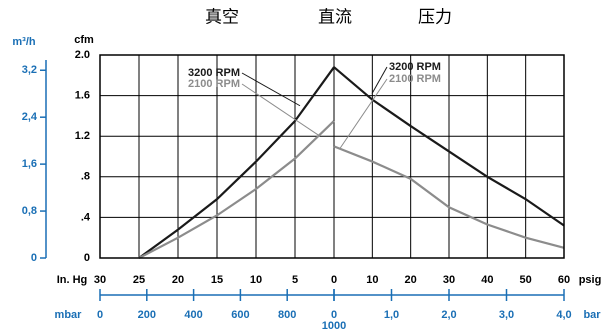 The height and width of the screenshot is (330, 616). What do you see at coordinates (506, 315) in the screenshot?
I see `secondary-tick-label: 3,0` at bounding box center [506, 315].